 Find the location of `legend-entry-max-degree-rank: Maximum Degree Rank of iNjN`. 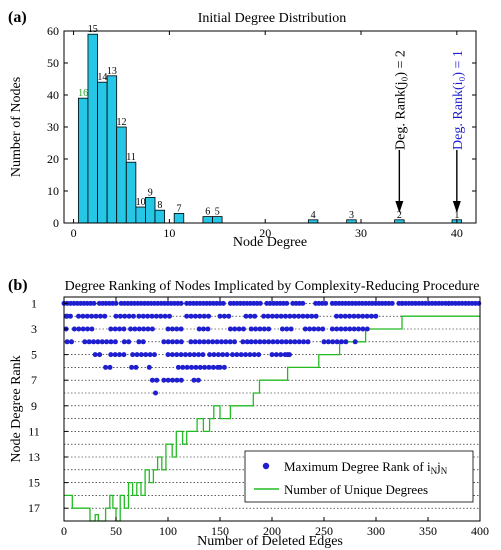

legend-entry-max-degree-rank: Maximum Degree Rank of iNjN is located at coordinates (366, 467).